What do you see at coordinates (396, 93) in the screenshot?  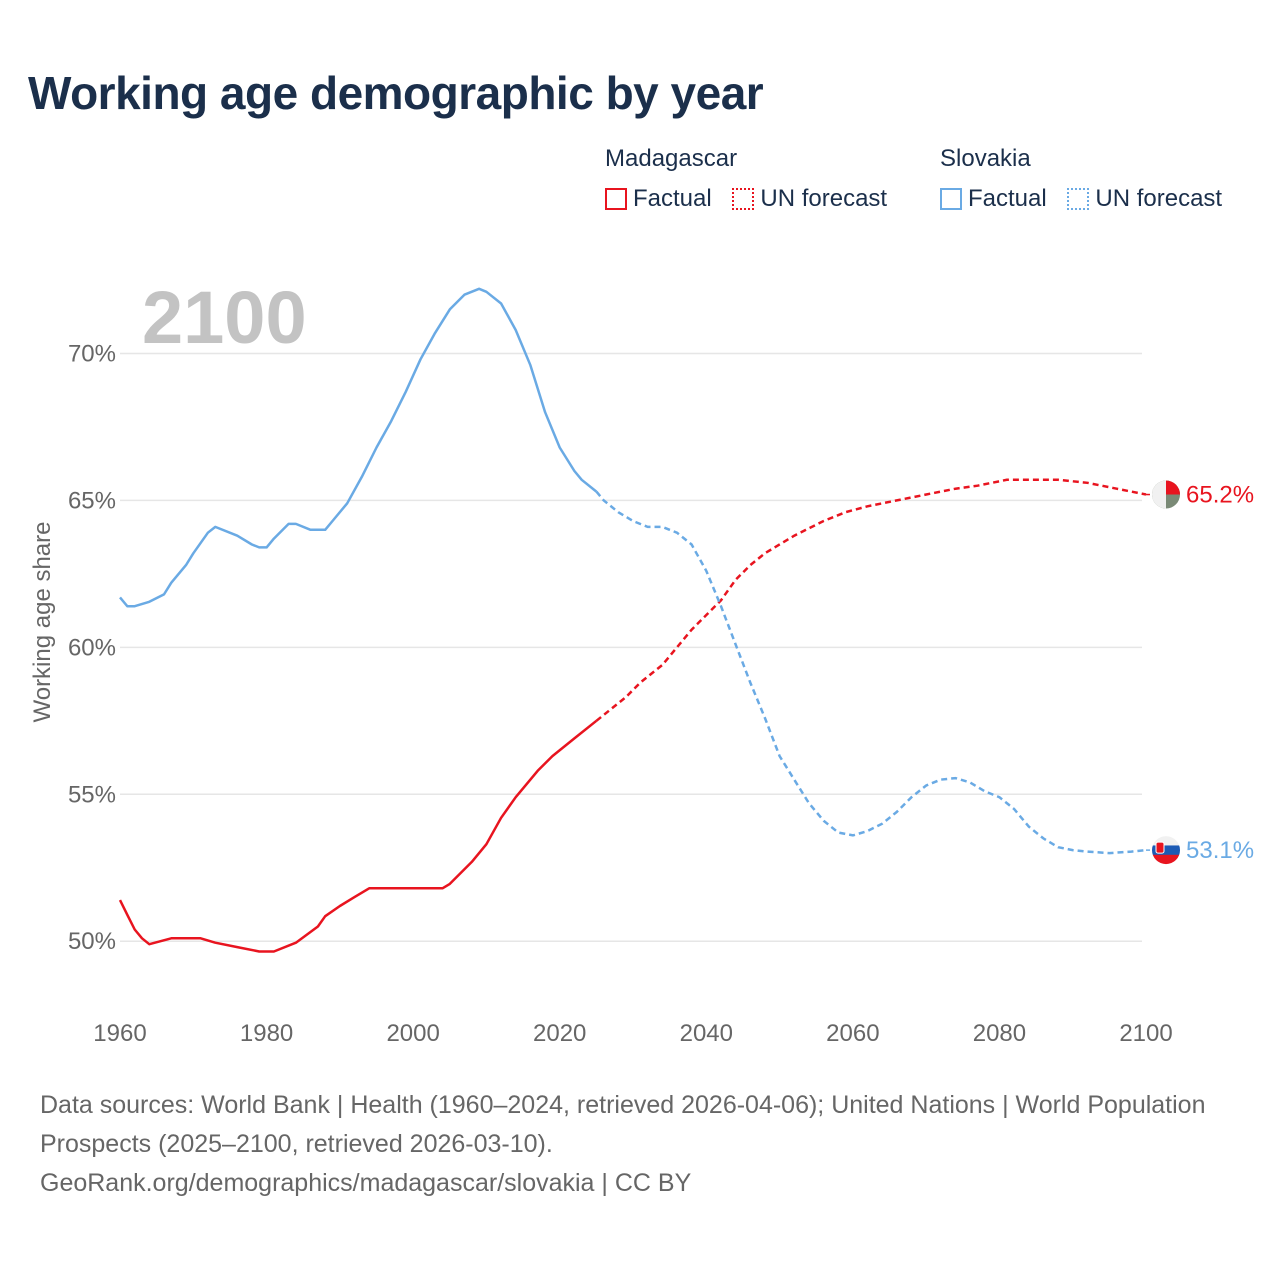 I see `chart-title: Working age demographic by year` at bounding box center [396, 93].